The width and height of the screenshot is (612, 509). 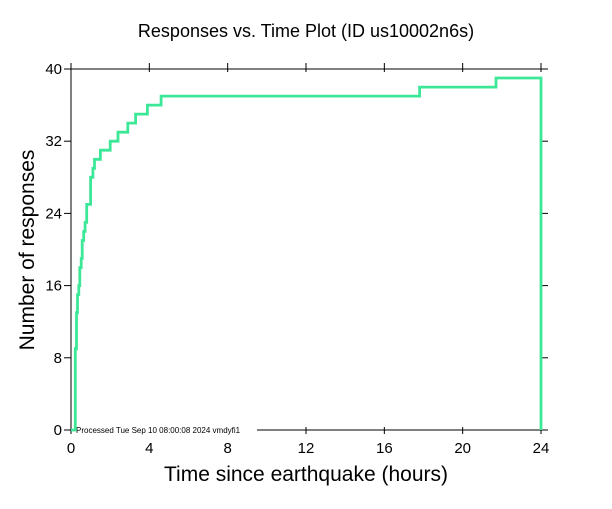 What do you see at coordinates (306, 31) in the screenshot?
I see `chart-title: Responses vs. Time Plot (ID us10002n6s)` at bounding box center [306, 31].